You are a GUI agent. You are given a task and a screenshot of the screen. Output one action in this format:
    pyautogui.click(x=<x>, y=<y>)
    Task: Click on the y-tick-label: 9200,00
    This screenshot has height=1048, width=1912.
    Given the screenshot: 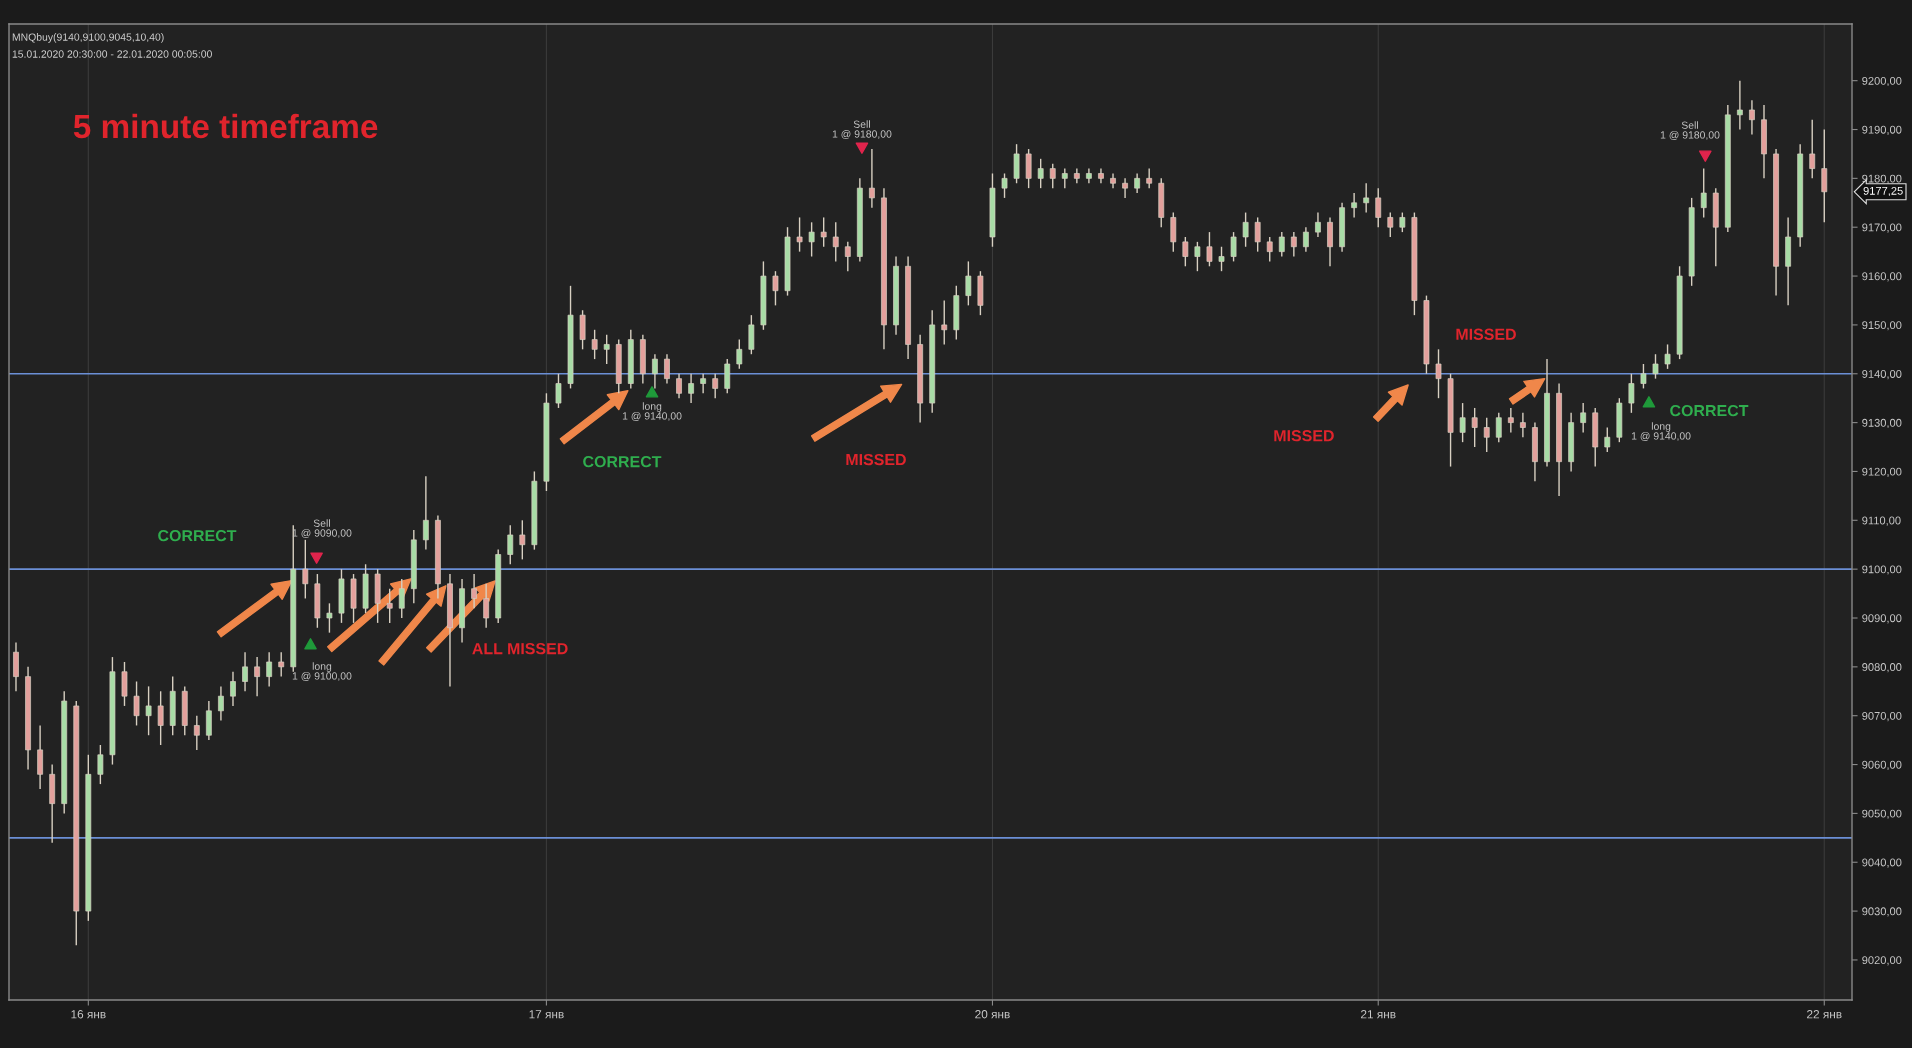 What is the action you would take?
    pyautogui.click(x=1882, y=81)
    